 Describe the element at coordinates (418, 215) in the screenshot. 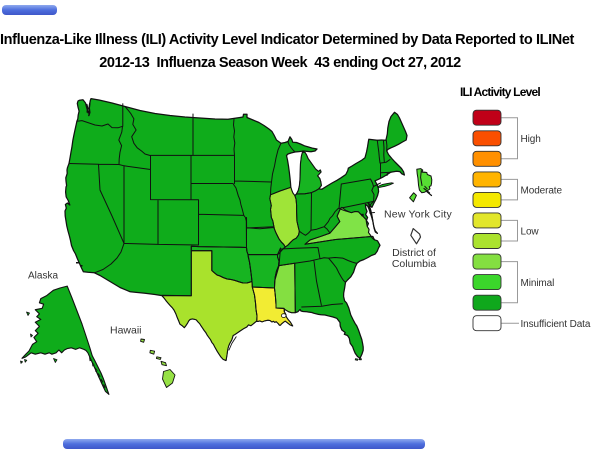

I see `svg-text: New York City` at that location.